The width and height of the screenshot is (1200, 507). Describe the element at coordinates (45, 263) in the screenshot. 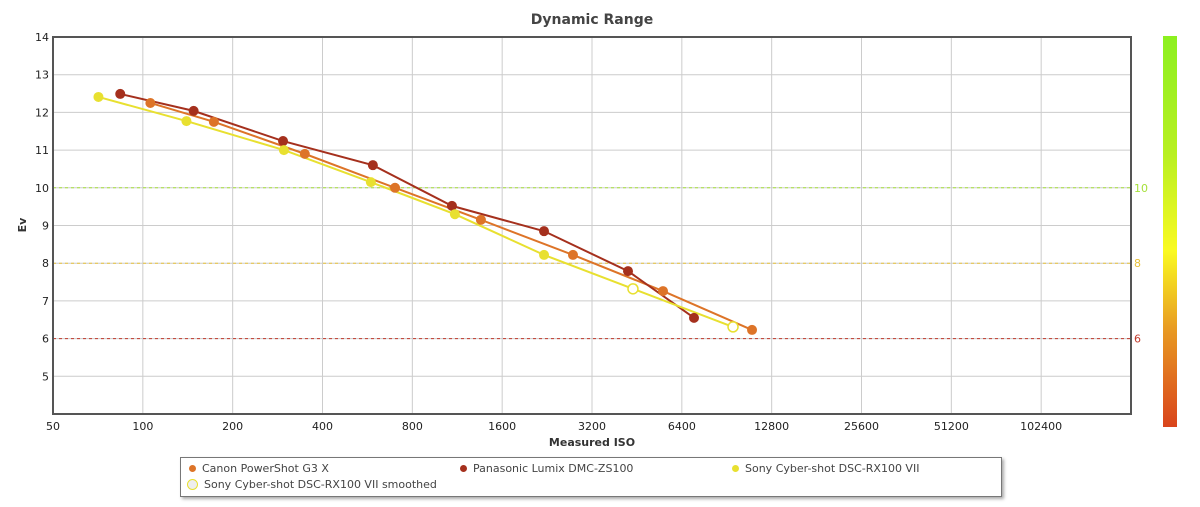

I see `y-tick-label: 8` at that location.